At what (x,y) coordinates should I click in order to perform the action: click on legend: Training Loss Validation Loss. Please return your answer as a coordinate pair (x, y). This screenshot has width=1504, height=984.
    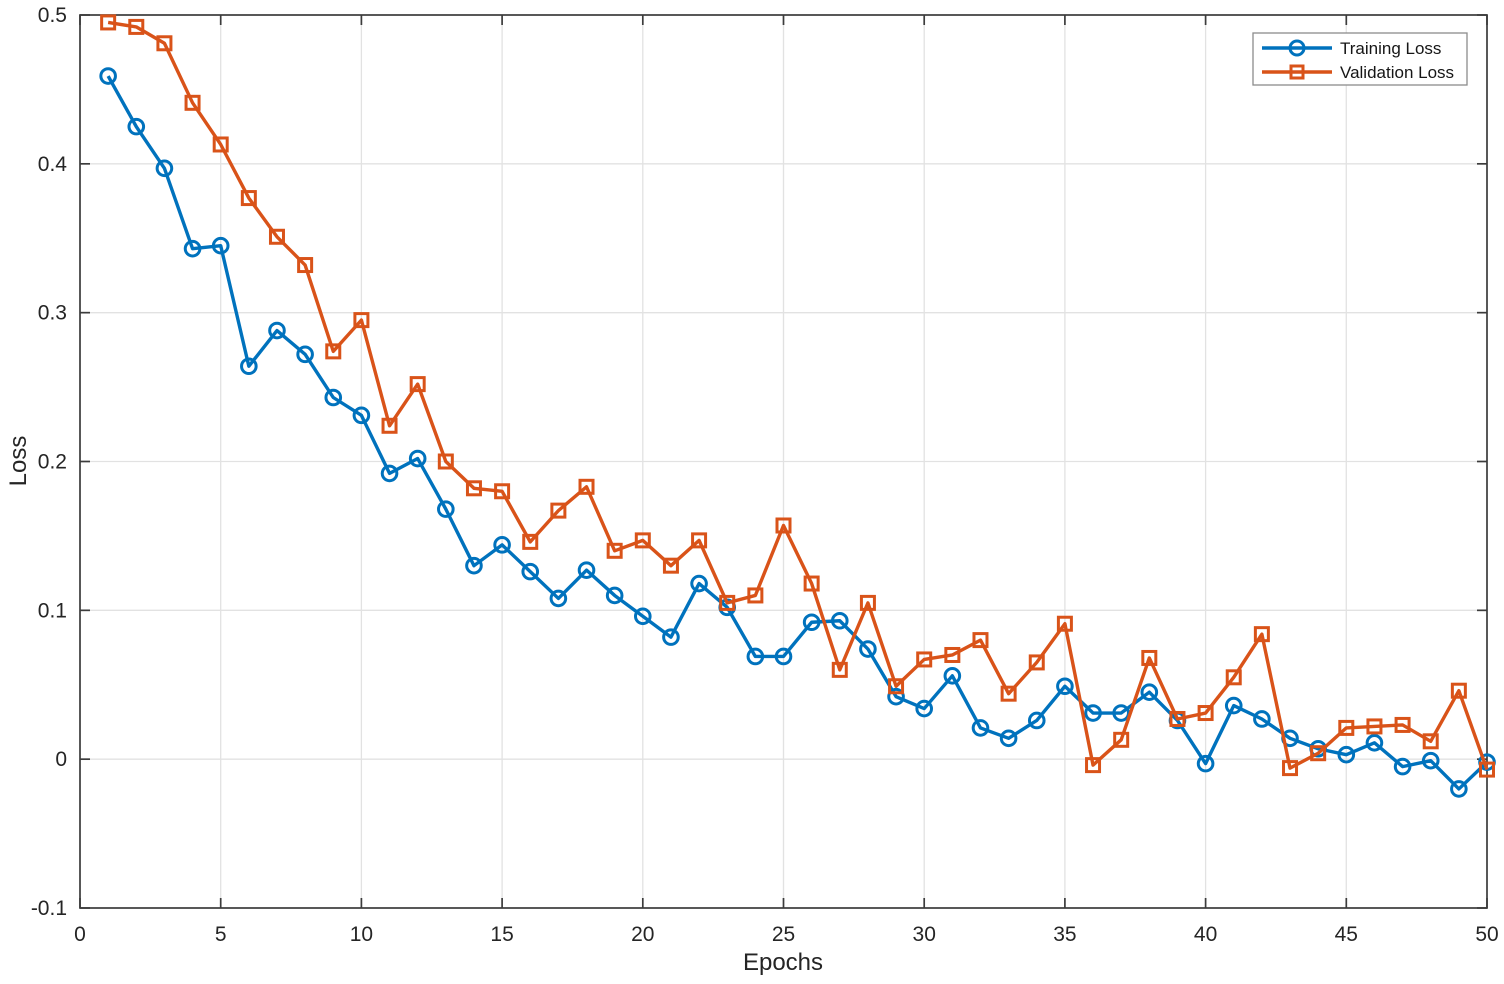
    Looking at the image, I should click on (1360, 59).